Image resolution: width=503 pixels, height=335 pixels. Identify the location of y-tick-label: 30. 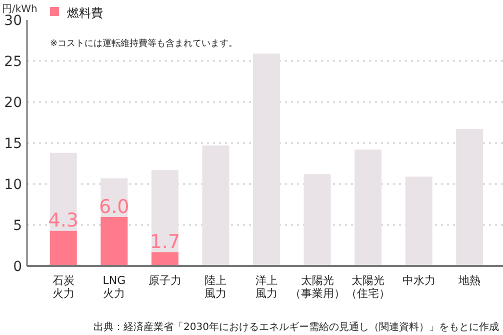
(13, 21).